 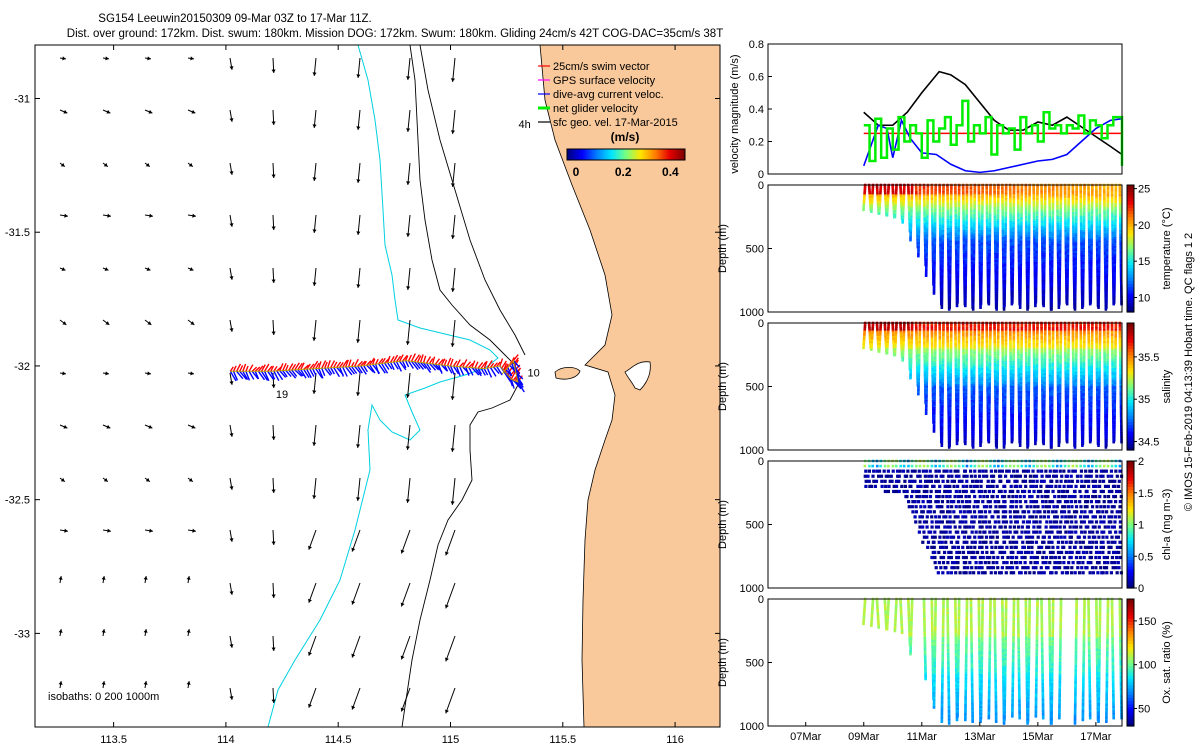 I want to click on legend-label: net glider velocity, so click(x=595, y=109).